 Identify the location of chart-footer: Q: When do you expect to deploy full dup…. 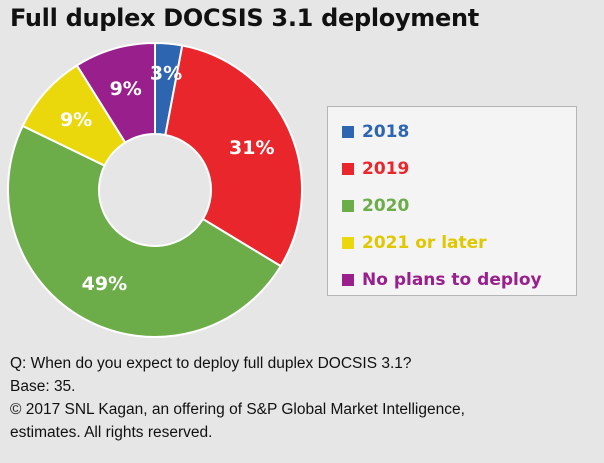
(237, 398).